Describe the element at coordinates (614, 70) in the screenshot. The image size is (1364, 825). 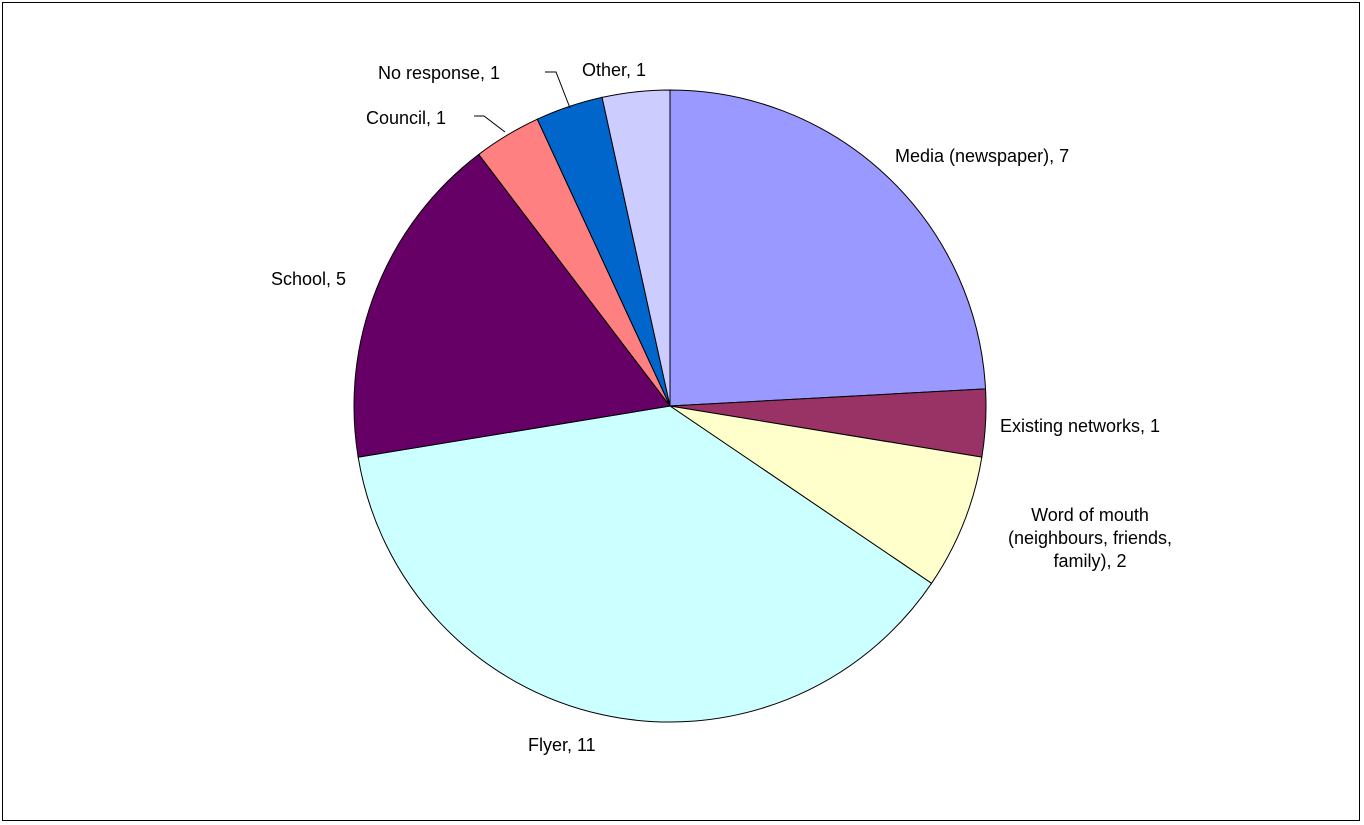
I see `data-label-8: Other, 1` at that location.